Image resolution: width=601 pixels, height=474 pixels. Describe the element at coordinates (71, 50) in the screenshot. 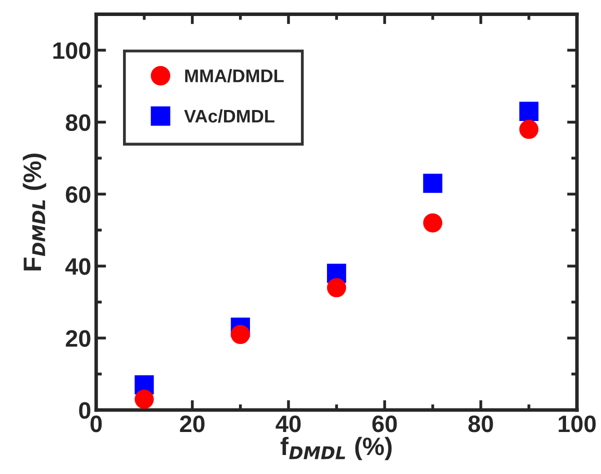

I see `y-tick-label: 100` at that location.